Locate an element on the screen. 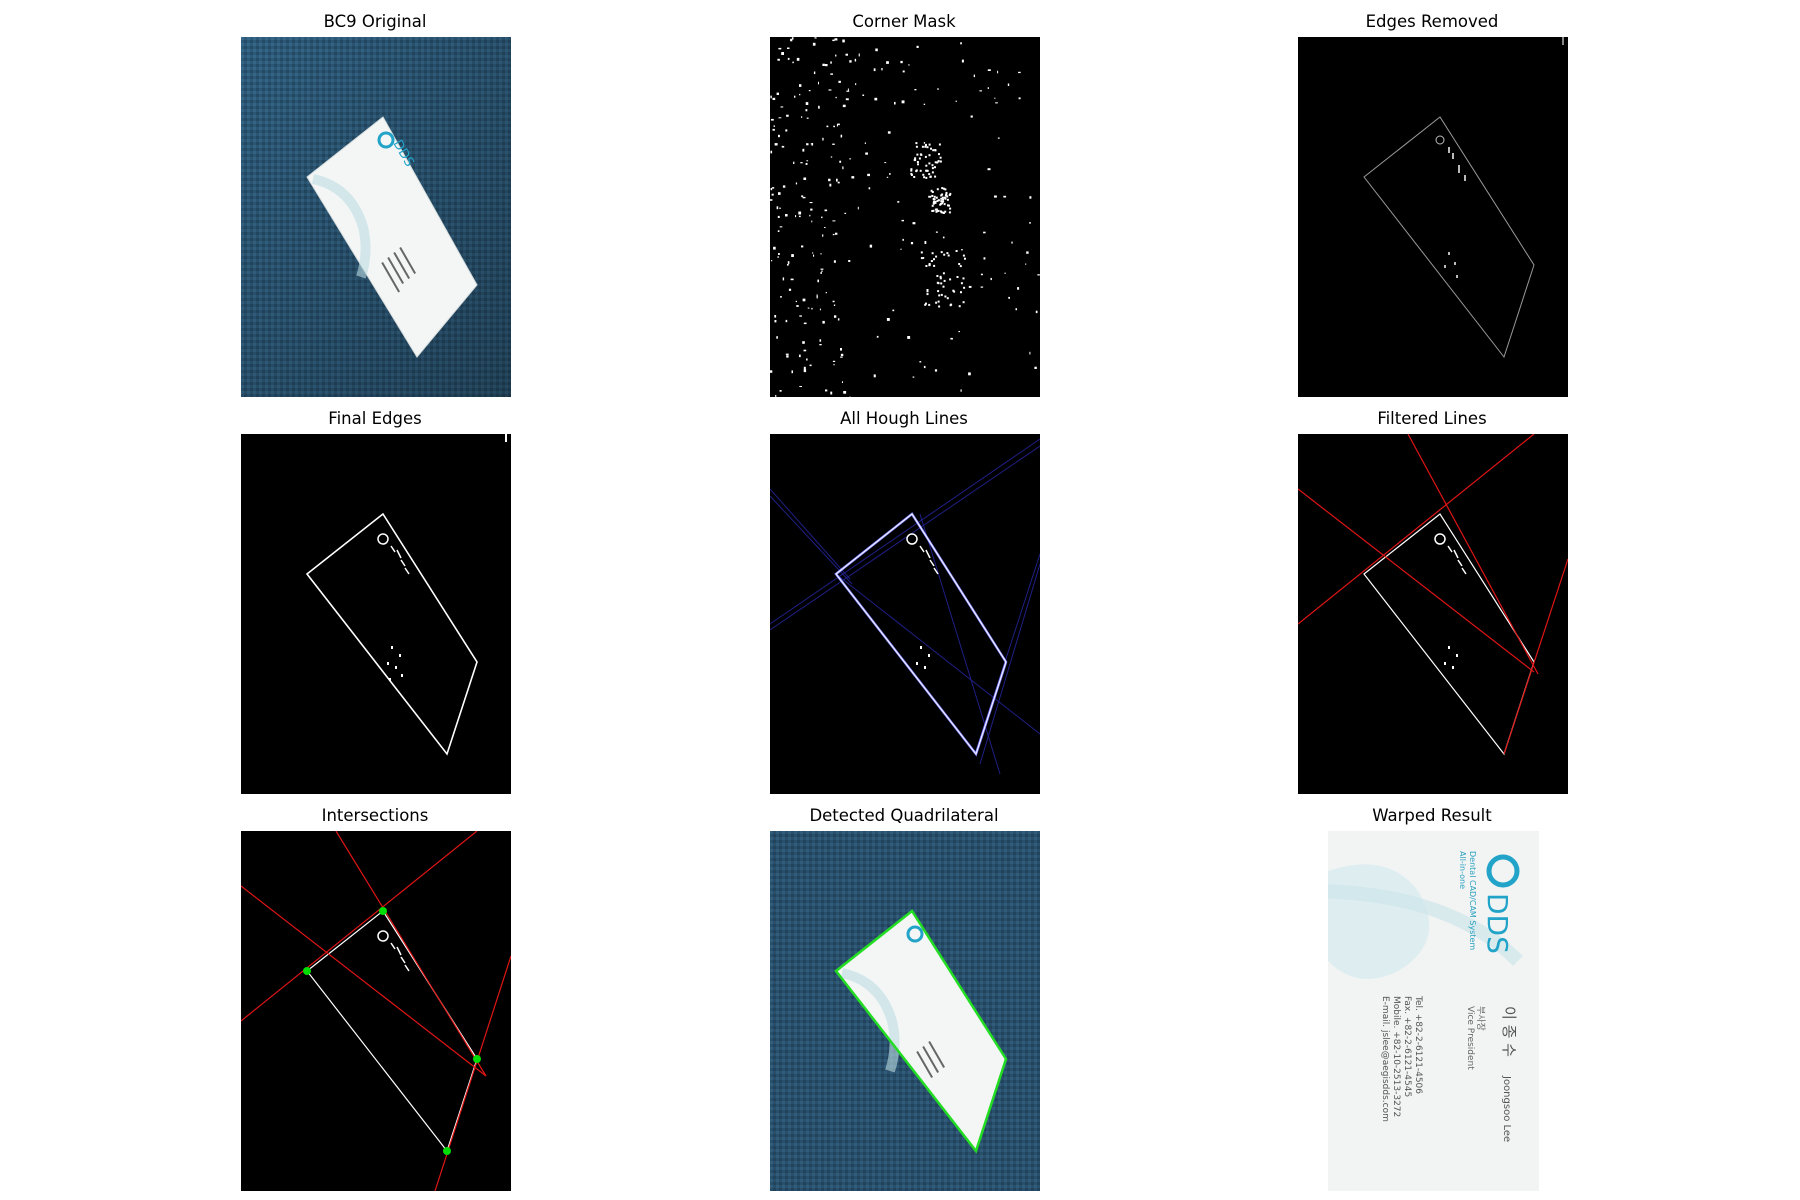  panel-title-warped-result: Warped Result is located at coordinates (1432, 815).